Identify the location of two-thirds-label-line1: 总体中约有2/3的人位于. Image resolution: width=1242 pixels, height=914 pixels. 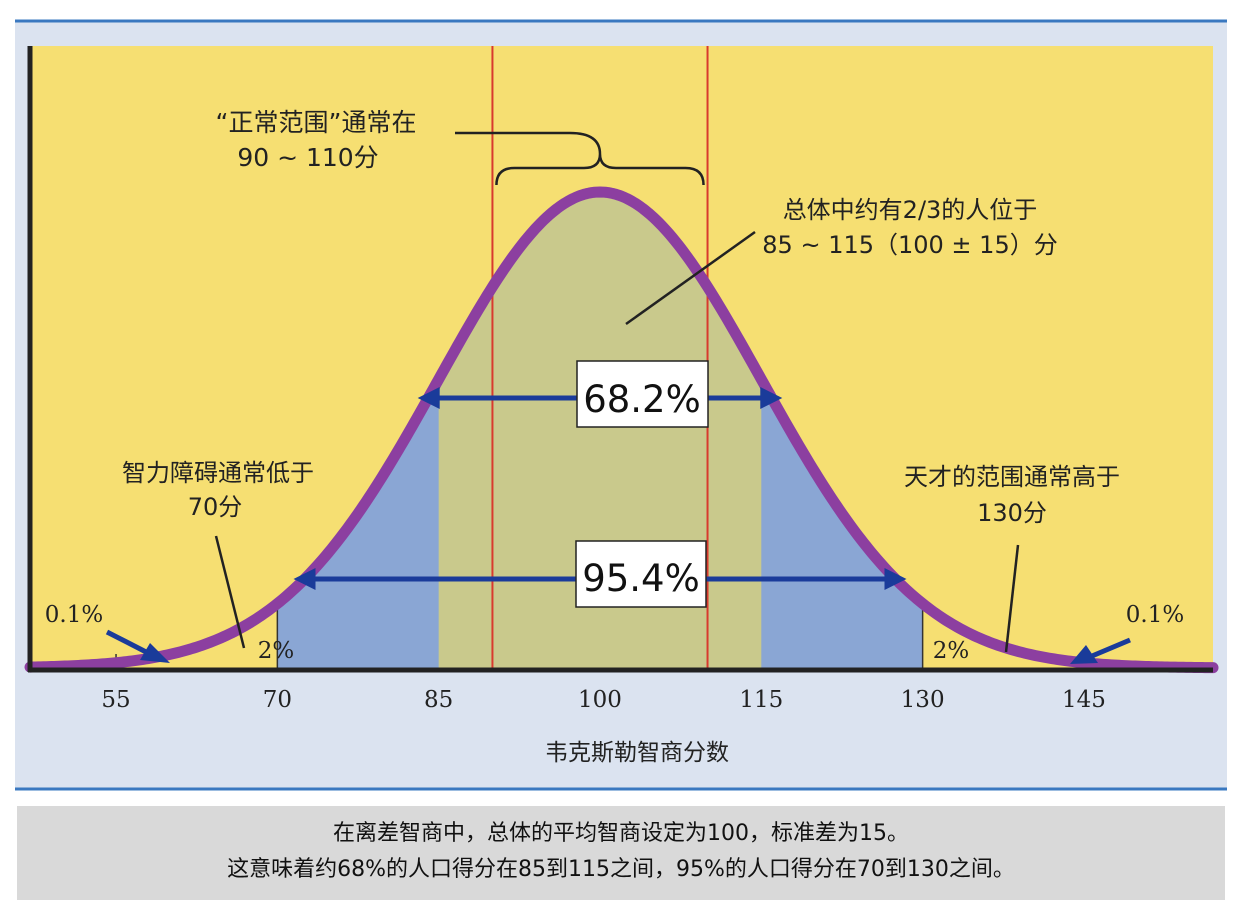
(910, 210).